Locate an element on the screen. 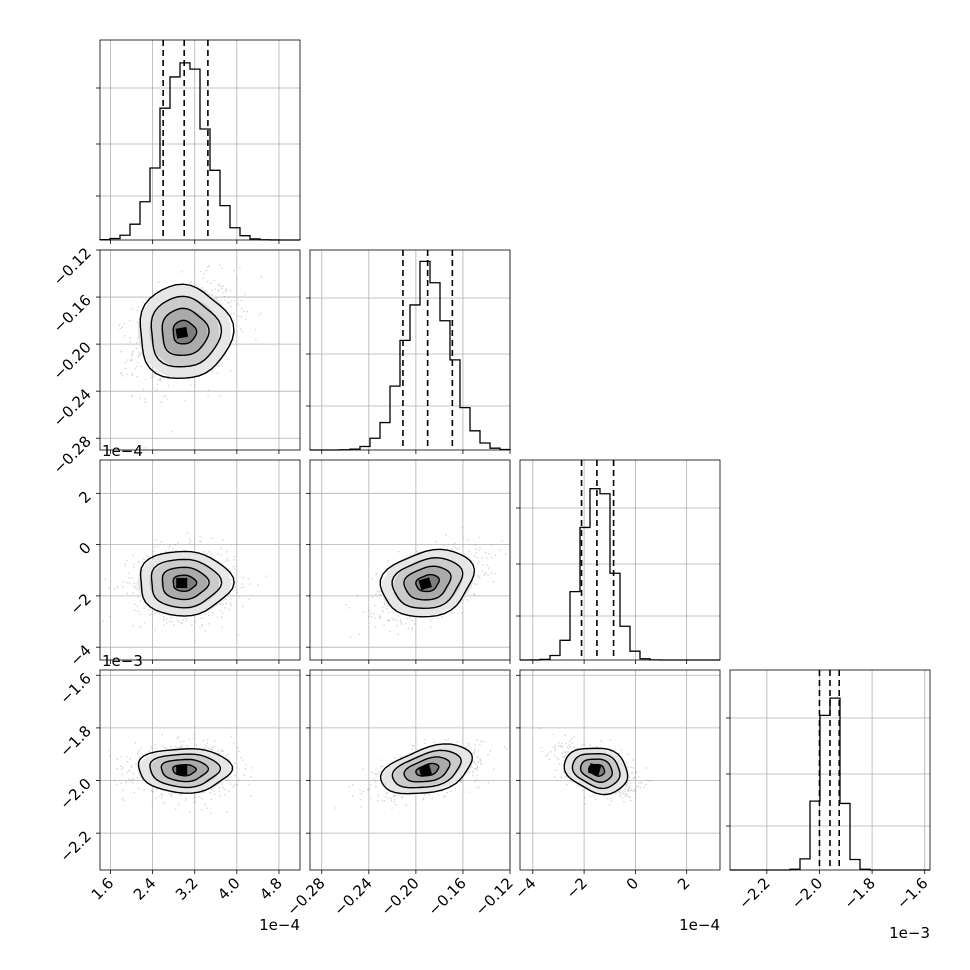 The width and height of the screenshot is (970, 970). y-tick-label: −4 is located at coordinates (80, 655).